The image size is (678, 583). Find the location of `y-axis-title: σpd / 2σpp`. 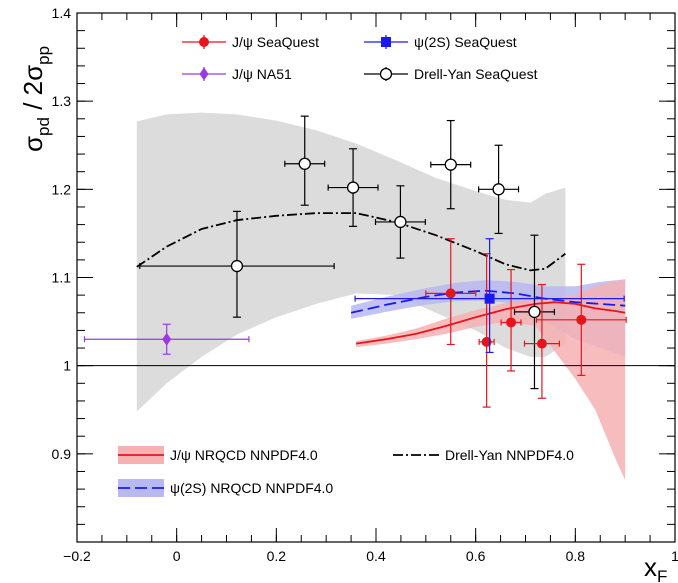

y-axis-title: σpd / 2σpp is located at coordinates (35, 99).